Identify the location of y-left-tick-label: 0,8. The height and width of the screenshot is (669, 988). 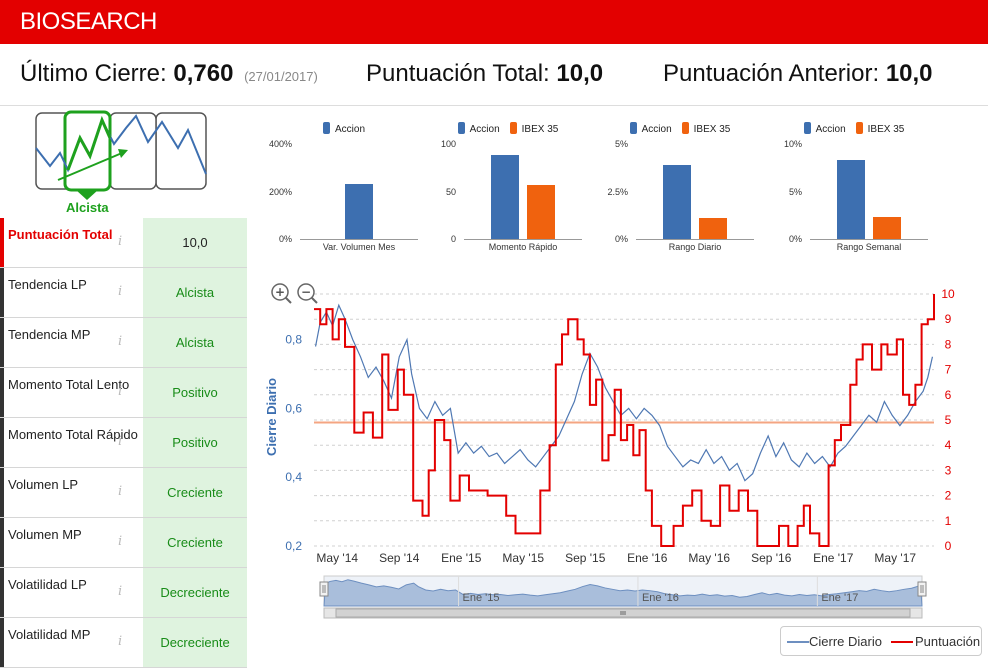
(293, 340).